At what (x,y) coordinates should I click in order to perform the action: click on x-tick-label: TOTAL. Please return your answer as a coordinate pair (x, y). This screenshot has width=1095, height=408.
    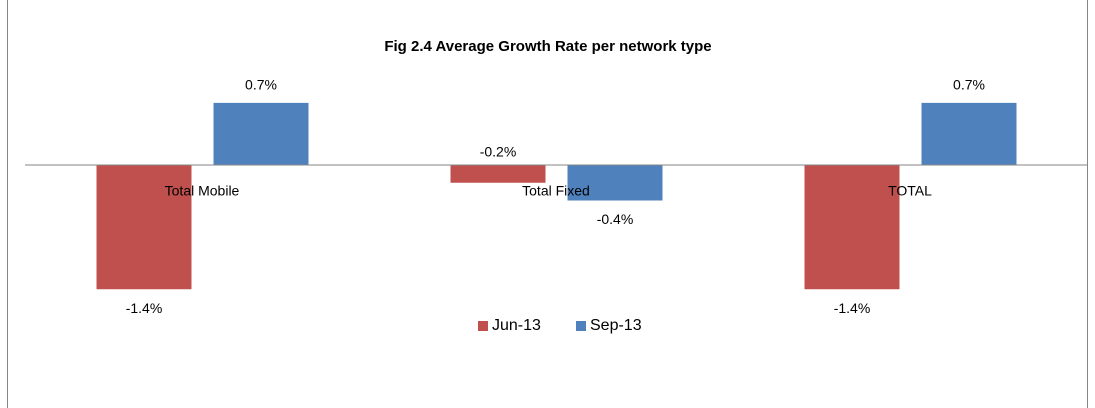
    Looking at the image, I should click on (910, 191).